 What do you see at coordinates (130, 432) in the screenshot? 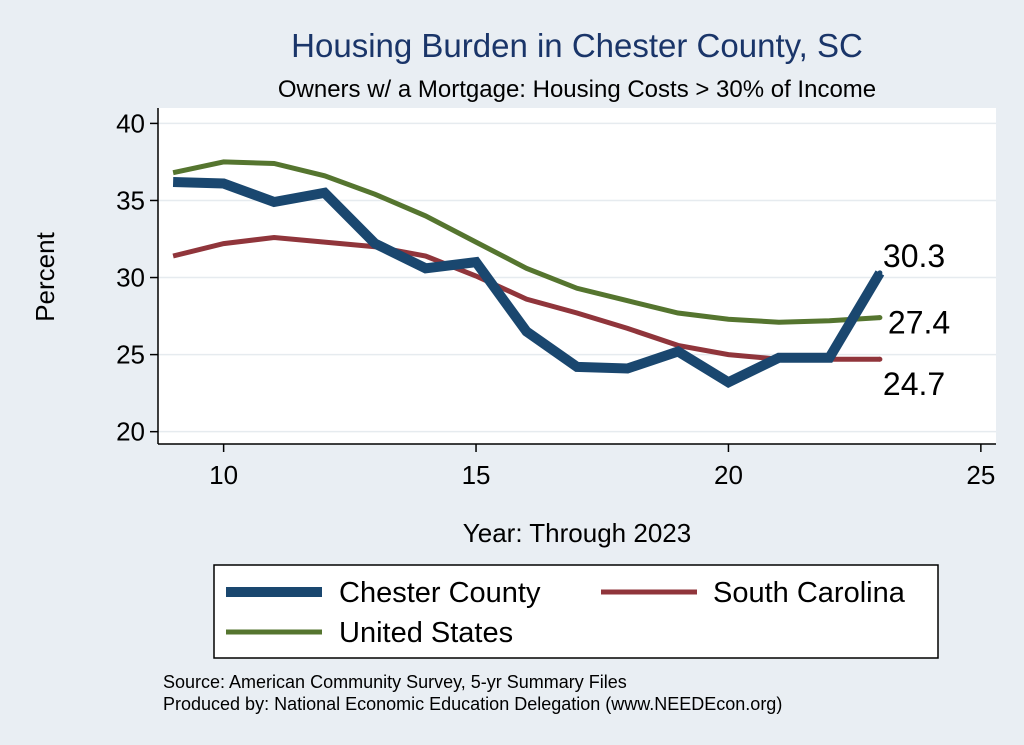
I see `y-tick-label-20: 20` at bounding box center [130, 432].